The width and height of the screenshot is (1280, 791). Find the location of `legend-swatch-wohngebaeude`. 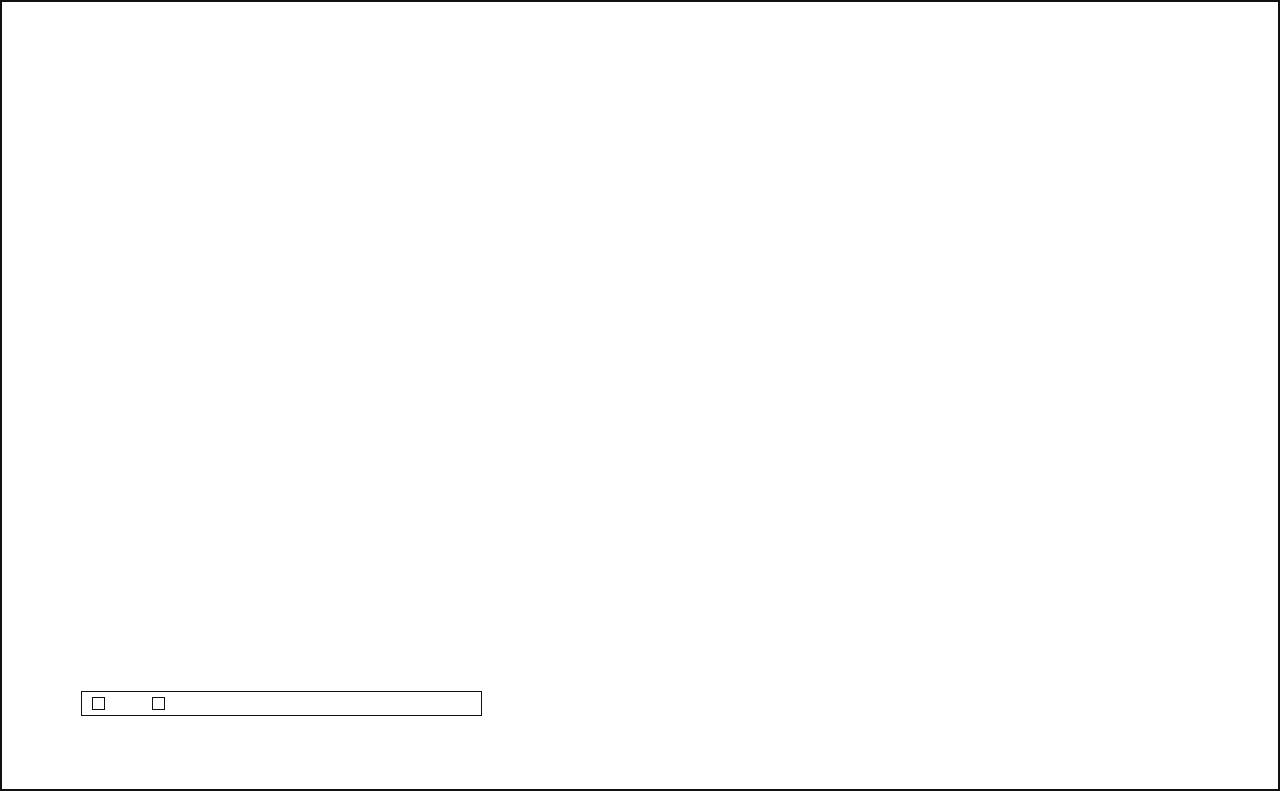

legend-swatch-wohngebaeude is located at coordinates (98, 703).